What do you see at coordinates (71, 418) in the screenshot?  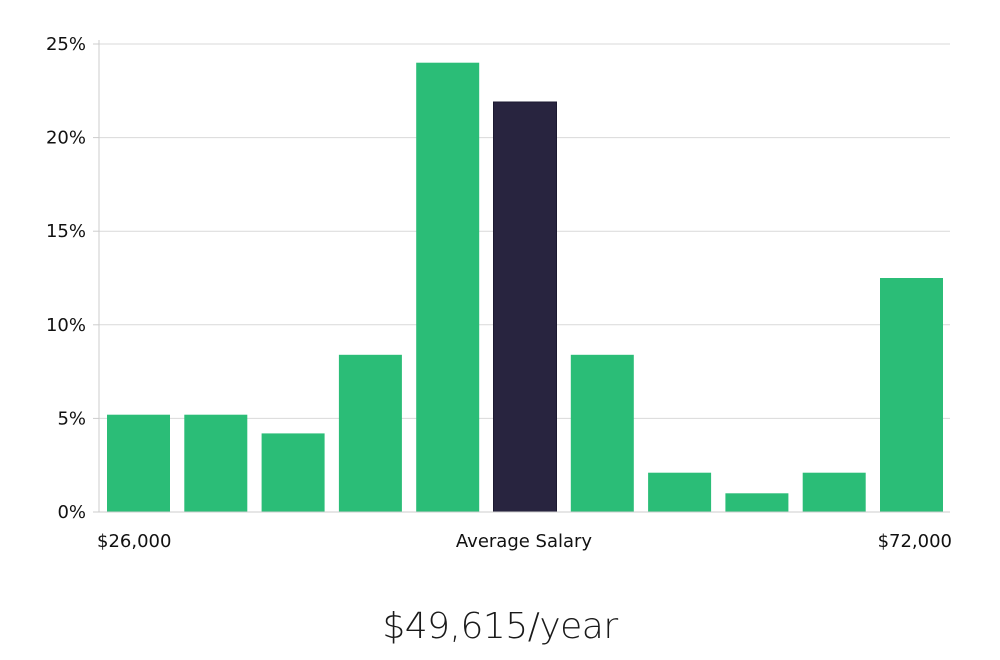 I see `y-tick-label: 5%` at bounding box center [71, 418].